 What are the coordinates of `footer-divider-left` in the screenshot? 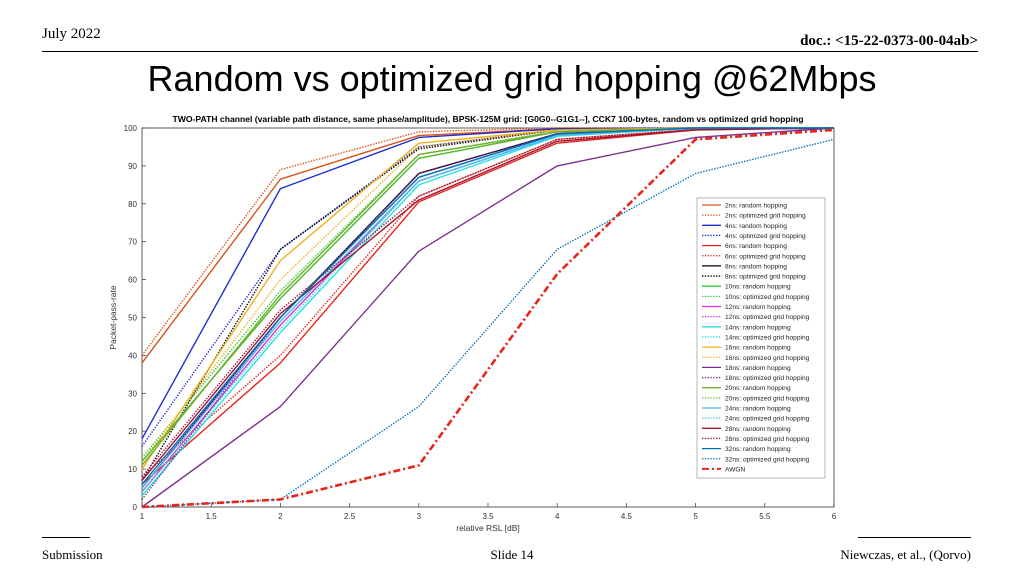 It's located at (66, 537).